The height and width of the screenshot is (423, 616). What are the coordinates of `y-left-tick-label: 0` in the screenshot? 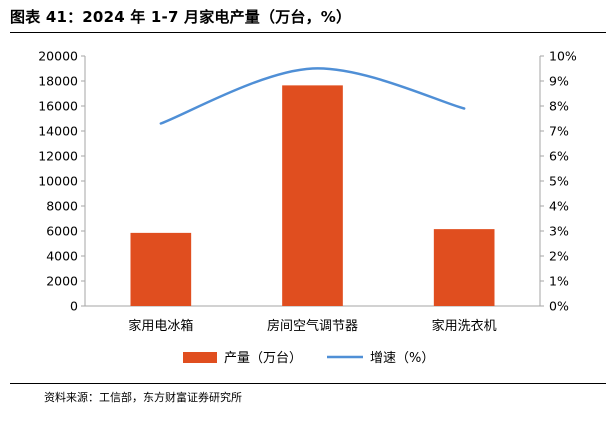 It's located at (74, 306).